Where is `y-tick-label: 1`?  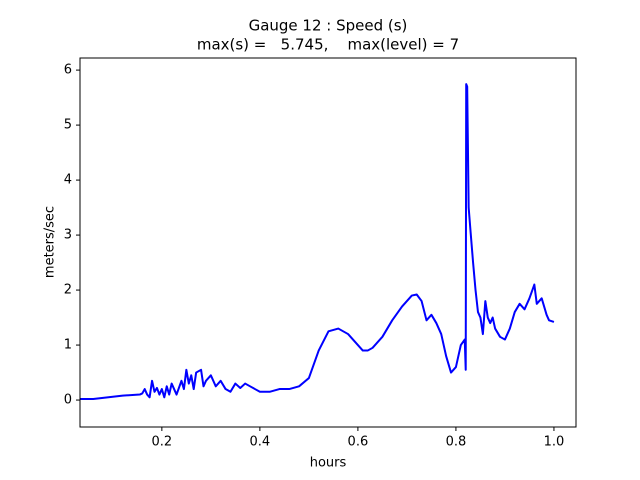 y-tick-label: 1 is located at coordinates (68, 345).